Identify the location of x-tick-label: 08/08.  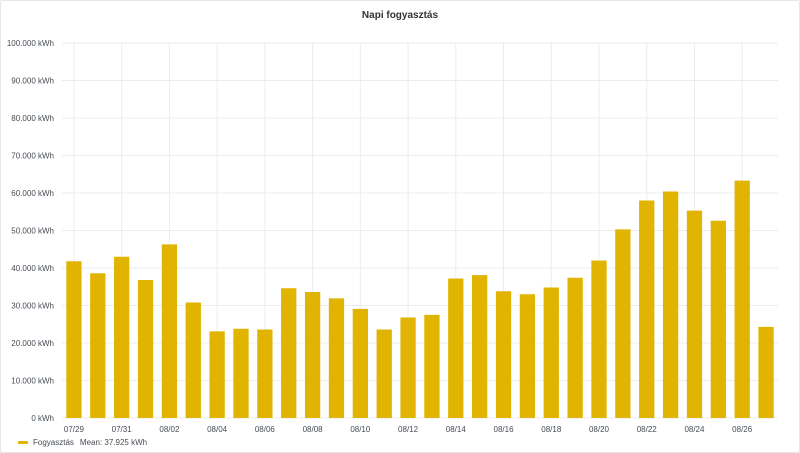
(313, 429).